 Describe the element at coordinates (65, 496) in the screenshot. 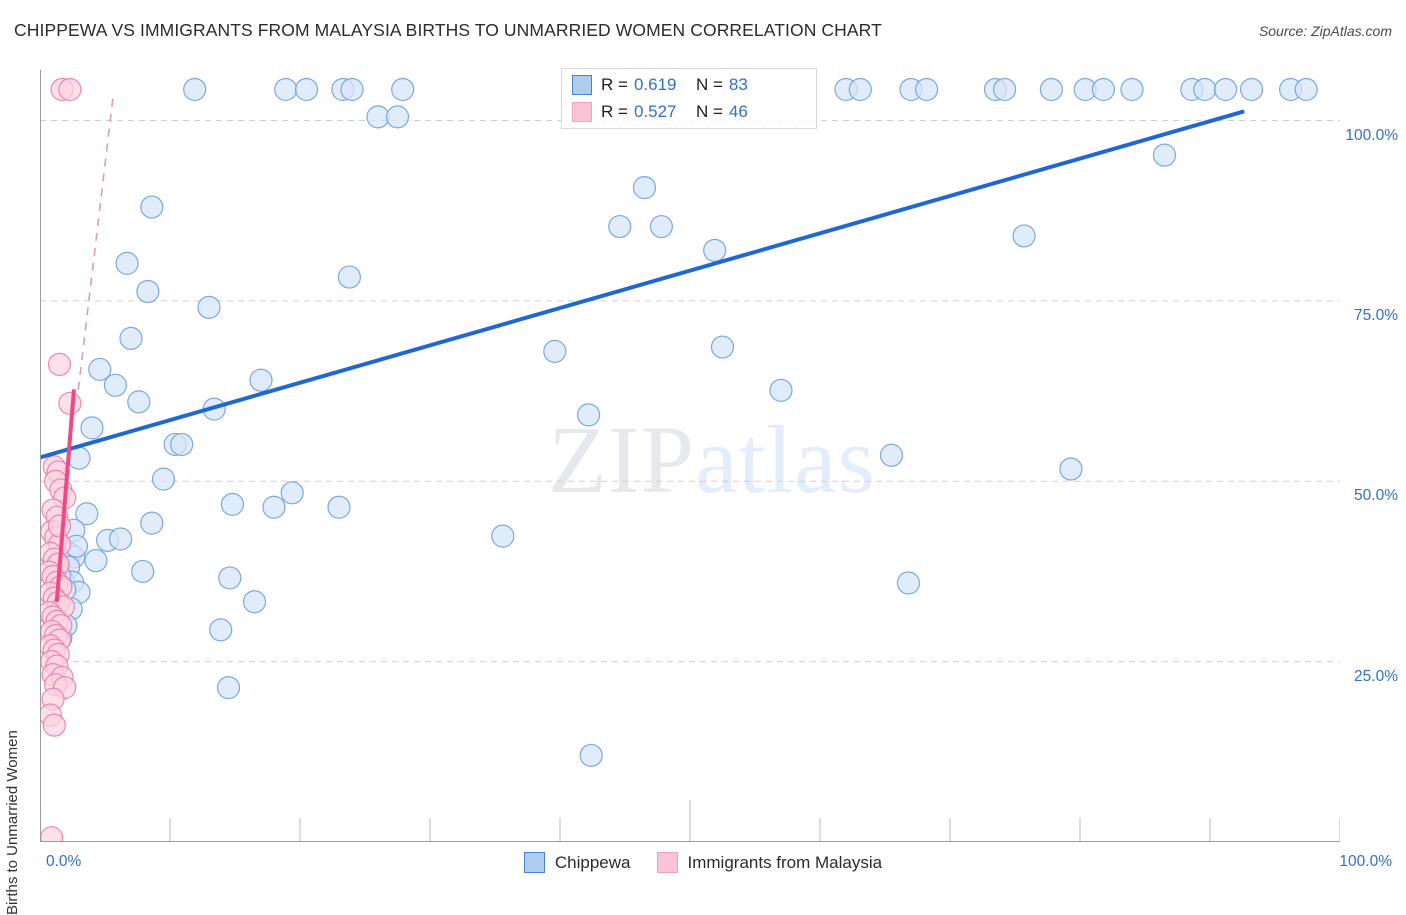

I see `trendline-immigrants-from-malaysia` at that location.